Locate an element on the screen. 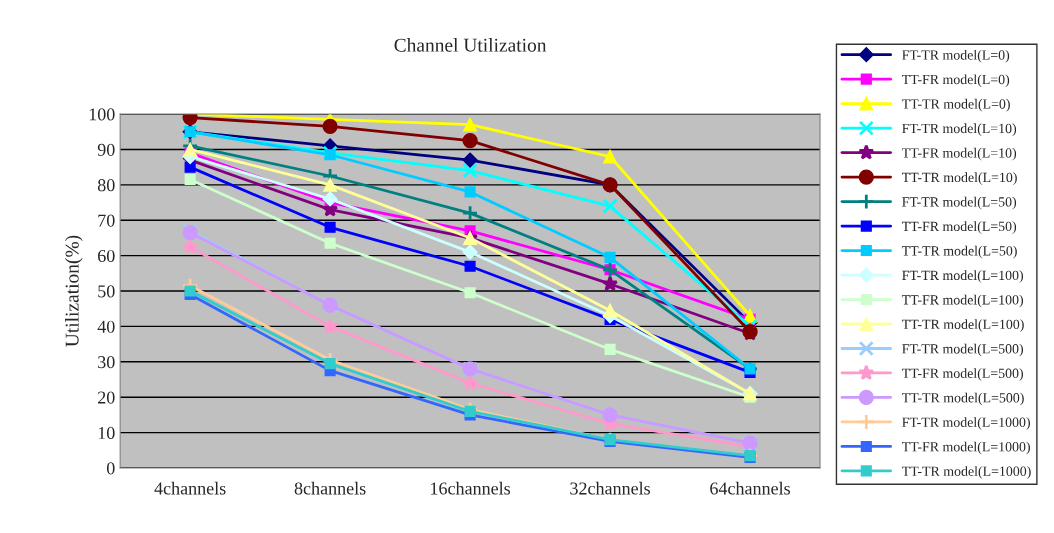  y-tick-label: 80 is located at coordinates (106, 185).